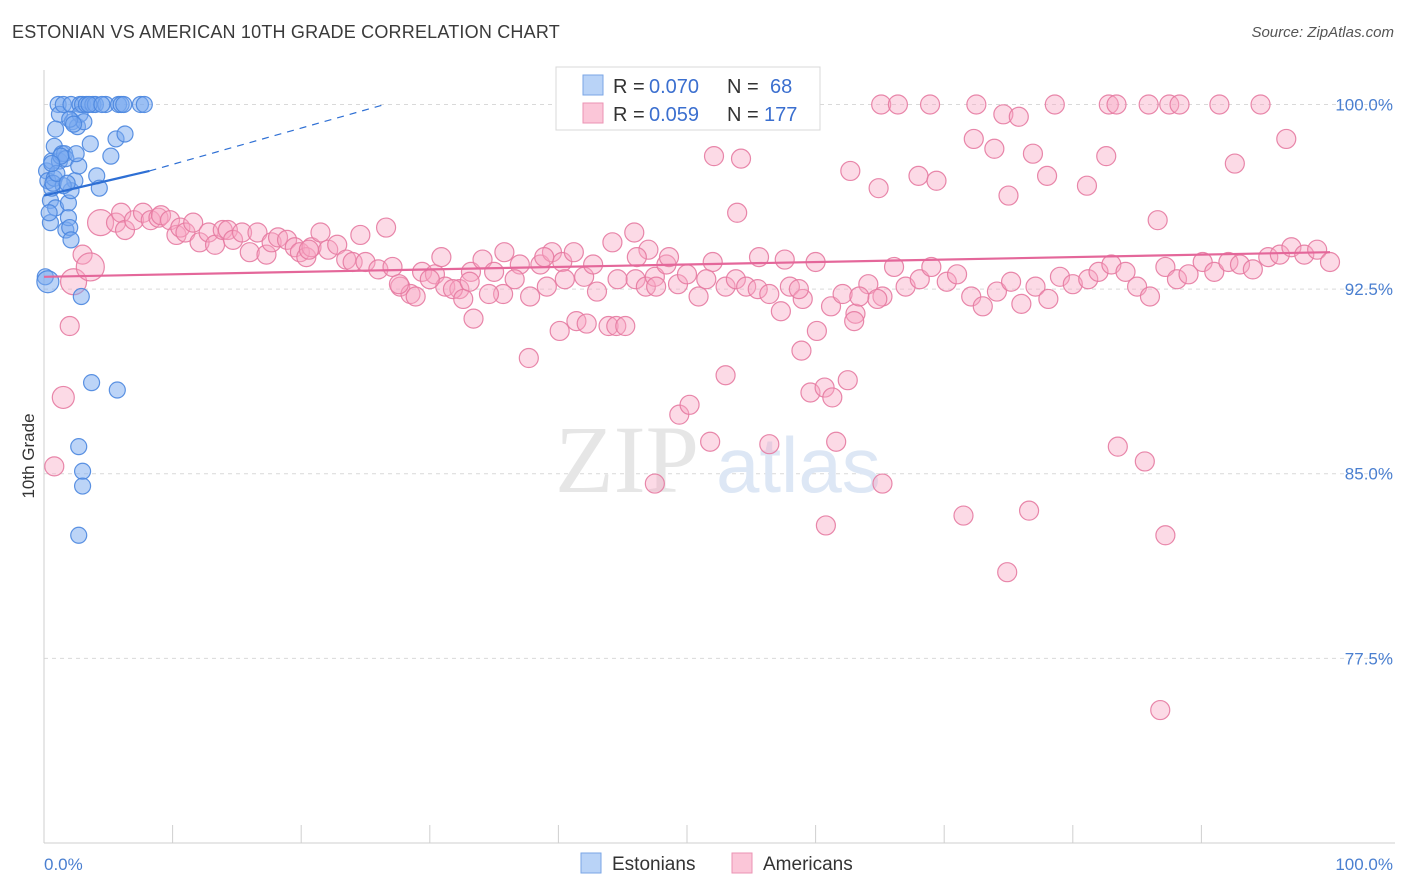 The height and width of the screenshot is (892, 1406). What do you see at coordinates (743, 115) in the screenshot?
I see `legend-n-label-americans: N =` at bounding box center [743, 115].